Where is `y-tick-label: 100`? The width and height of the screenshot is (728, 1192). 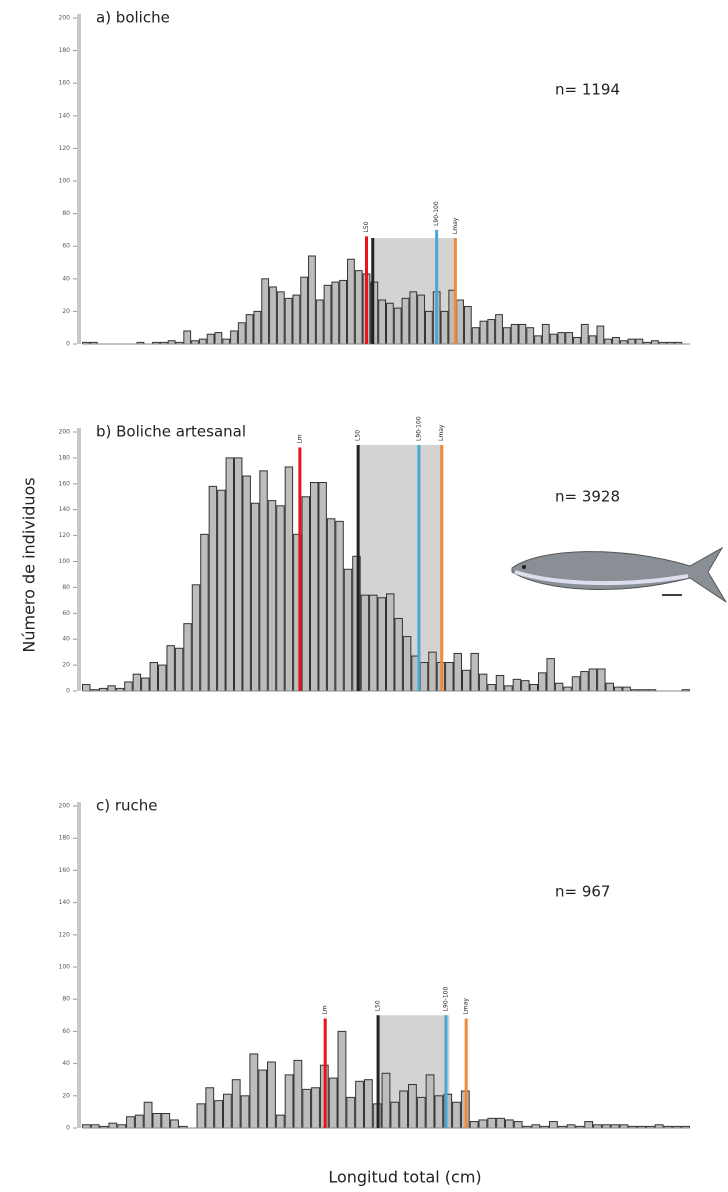 y-tick-label: 100 is located at coordinates (65, 967).